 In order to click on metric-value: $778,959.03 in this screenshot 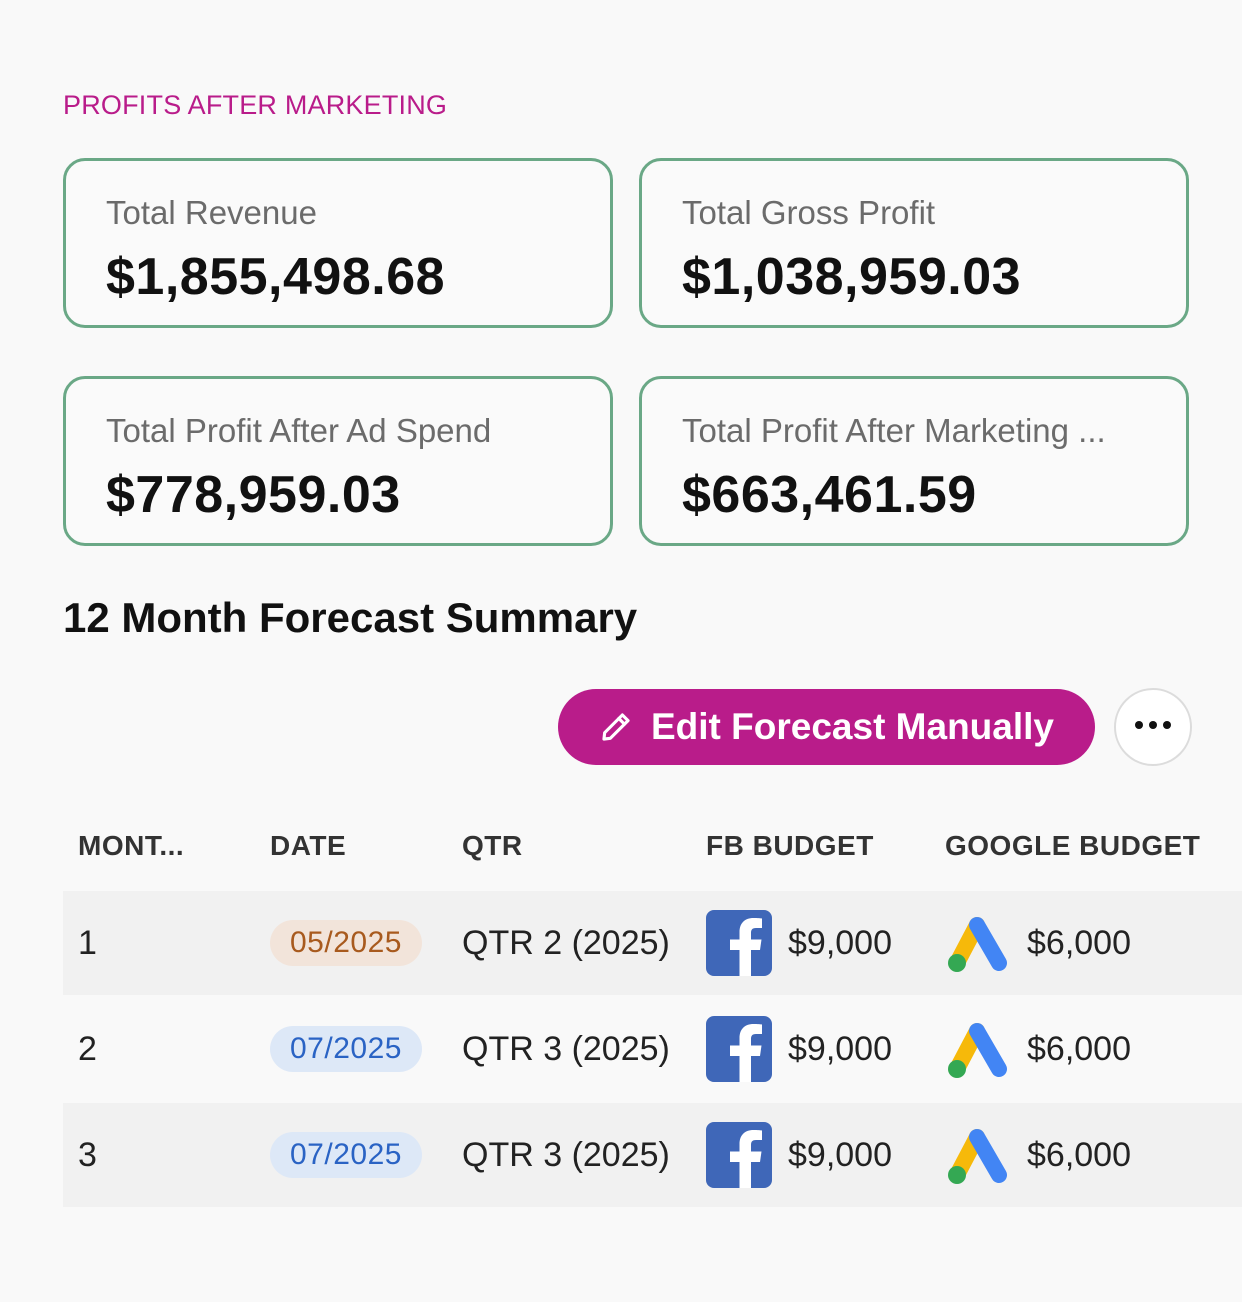, I will do `click(253, 495)`.